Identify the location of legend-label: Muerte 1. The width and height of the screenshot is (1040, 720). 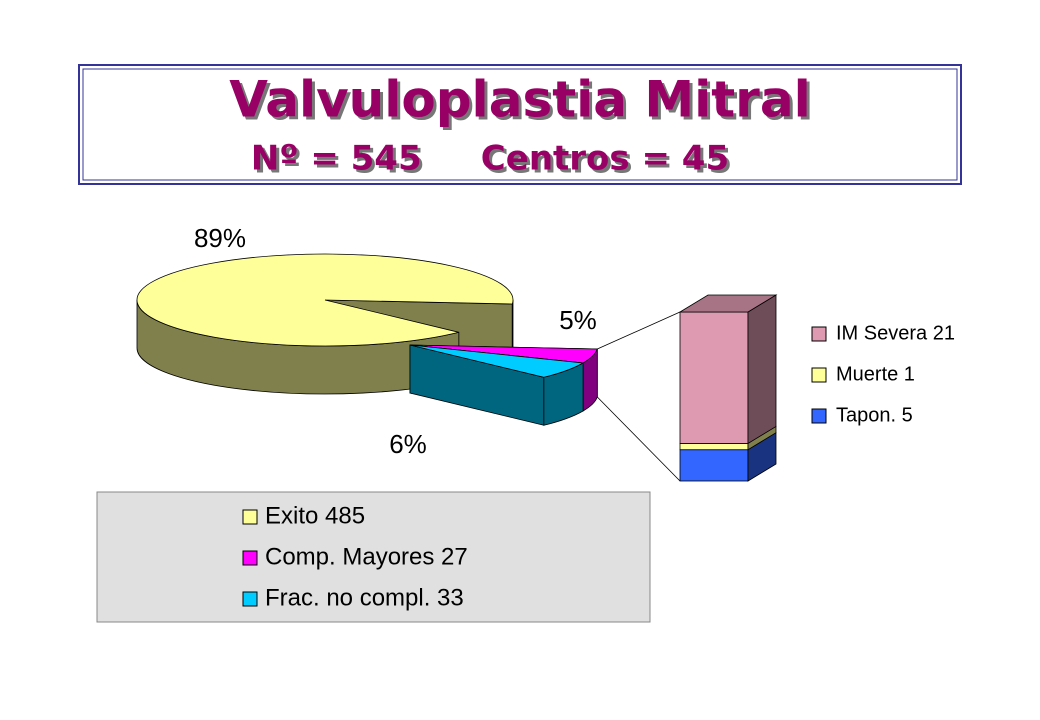
(875, 374).